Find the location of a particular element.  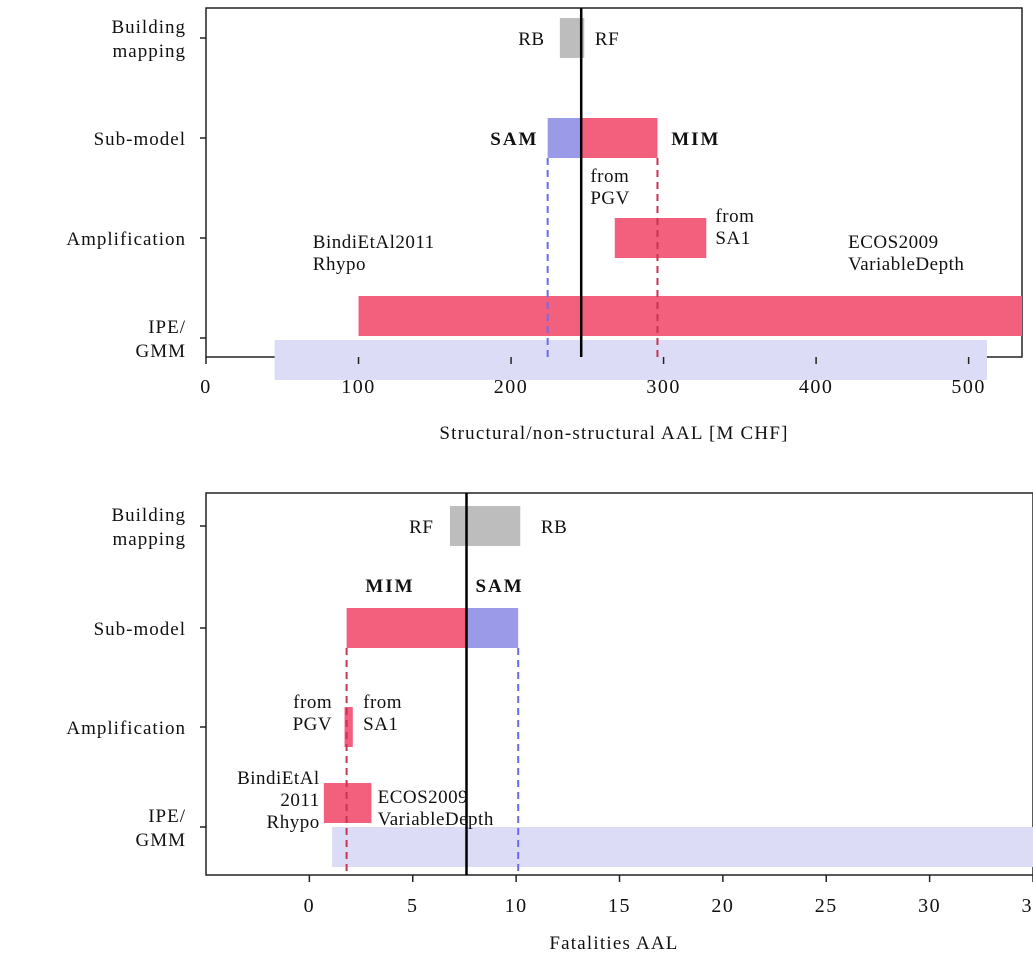

x-tick-label: 100 is located at coordinates (358, 387).